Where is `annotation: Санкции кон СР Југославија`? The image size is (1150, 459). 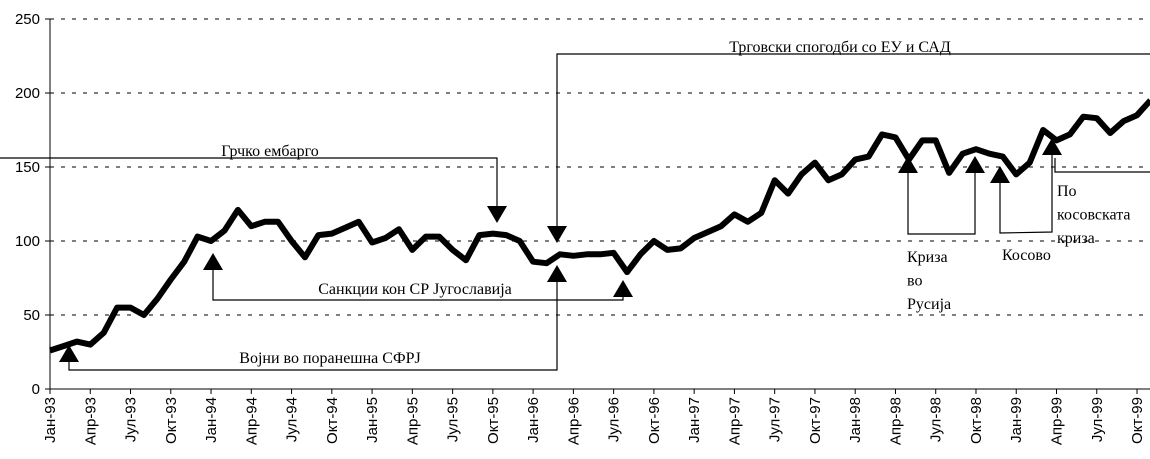
annotation: Санкции кон СР Југославија is located at coordinates (415, 289).